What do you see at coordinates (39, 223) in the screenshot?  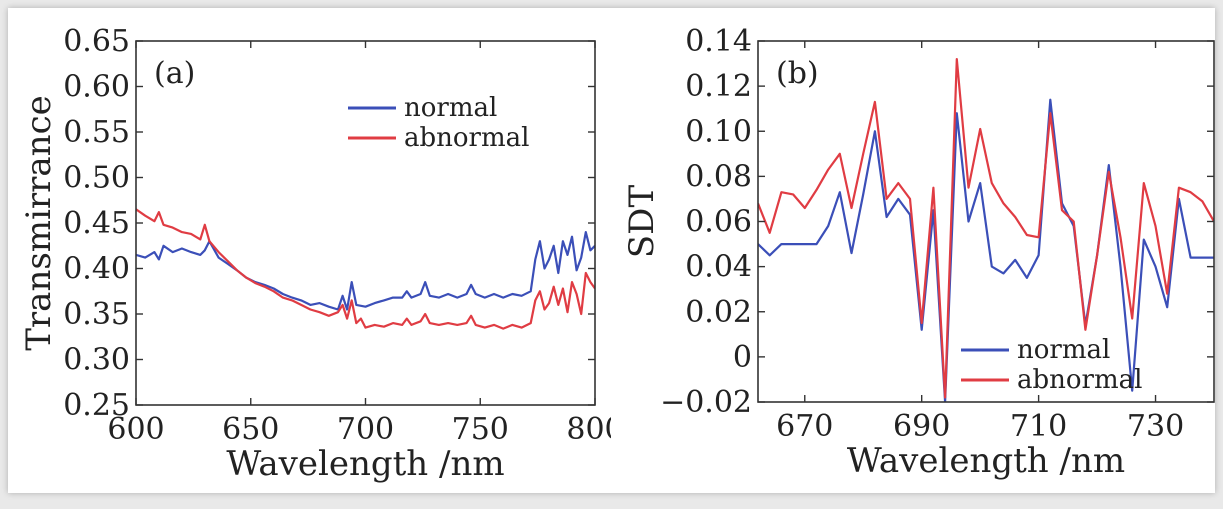 I see `y-axis-title: Transmirrance` at bounding box center [39, 223].